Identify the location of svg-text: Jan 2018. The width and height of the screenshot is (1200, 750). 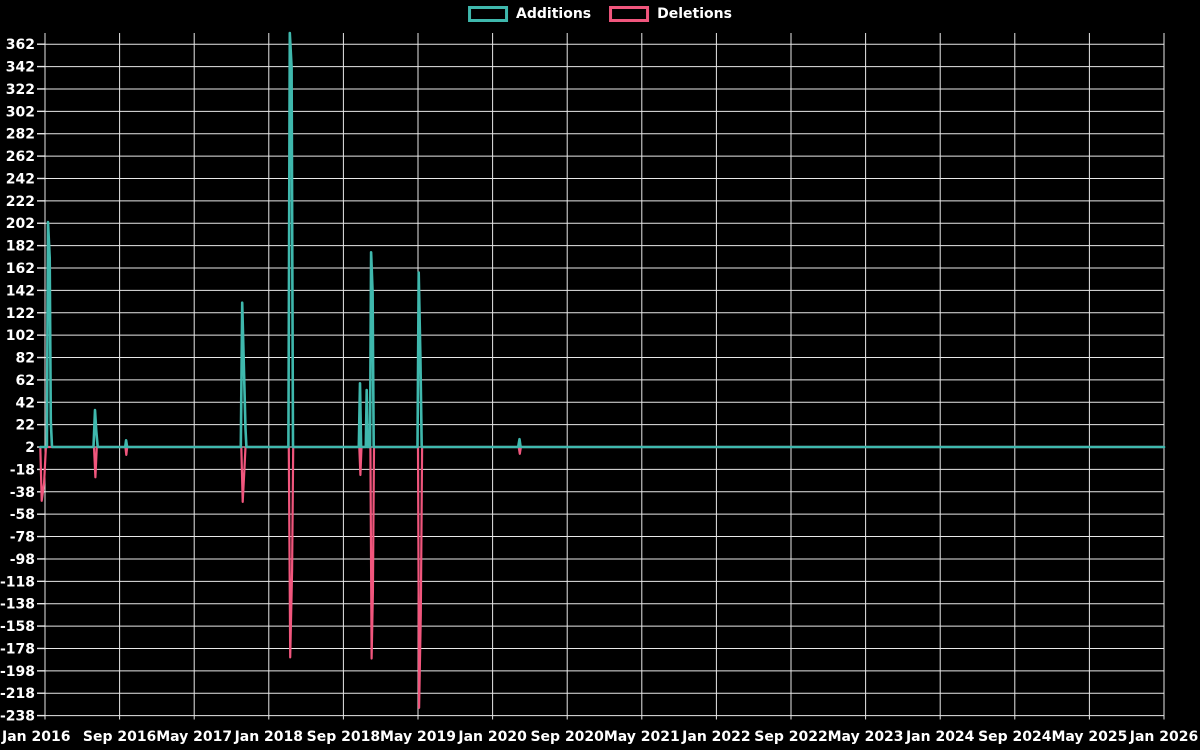
(268, 737).